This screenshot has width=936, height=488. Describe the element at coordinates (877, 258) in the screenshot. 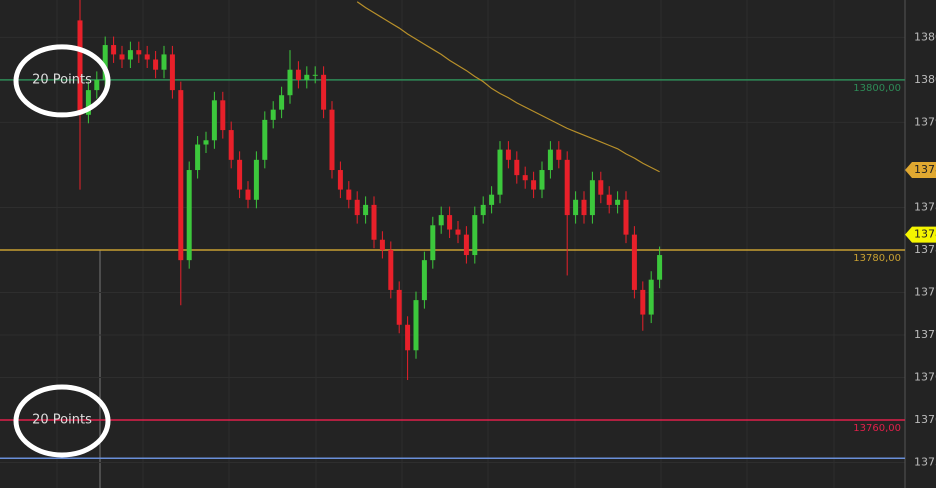

I see `level-label: 13780,00` at that location.